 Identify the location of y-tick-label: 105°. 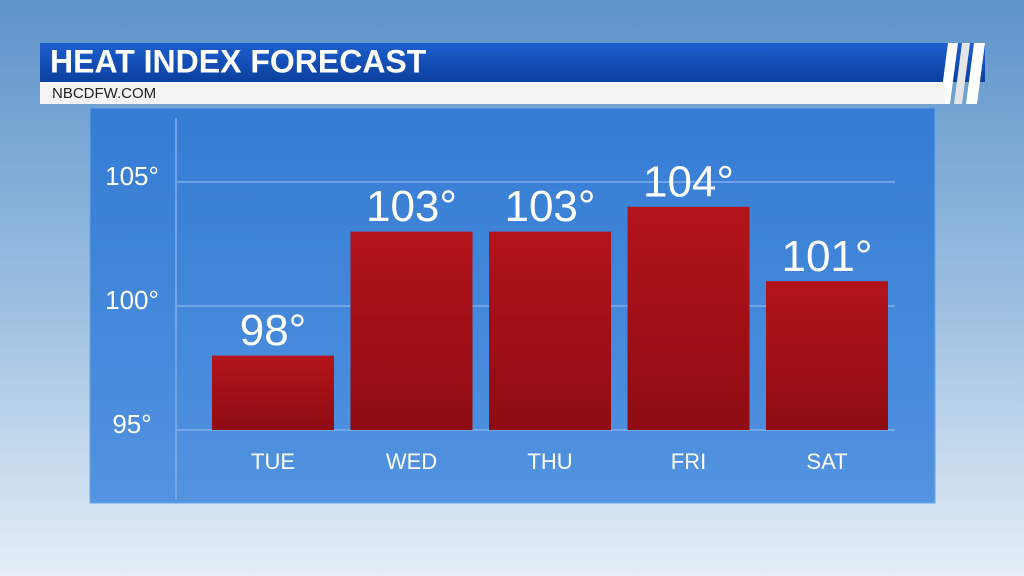
(132, 176).